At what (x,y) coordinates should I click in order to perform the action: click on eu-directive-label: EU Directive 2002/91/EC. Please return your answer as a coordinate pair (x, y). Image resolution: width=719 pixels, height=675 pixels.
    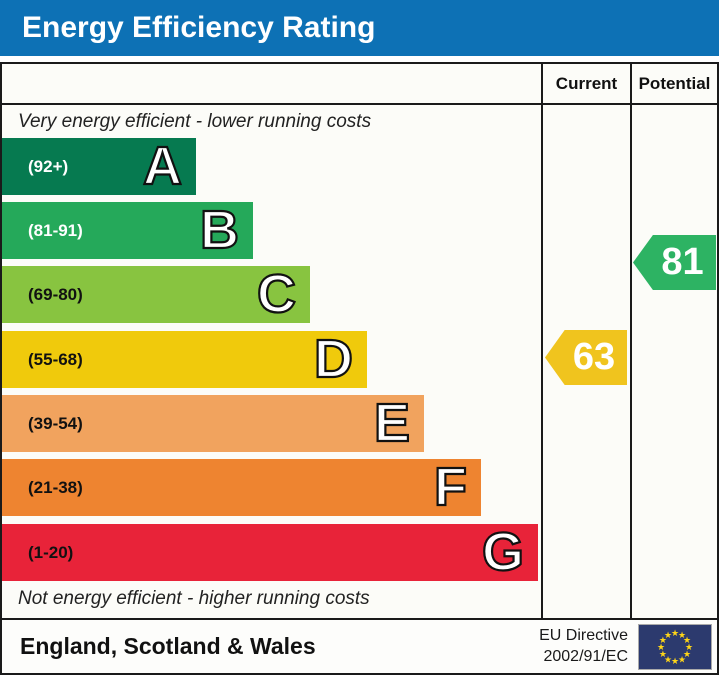
    Looking at the image, I should click on (583, 647).